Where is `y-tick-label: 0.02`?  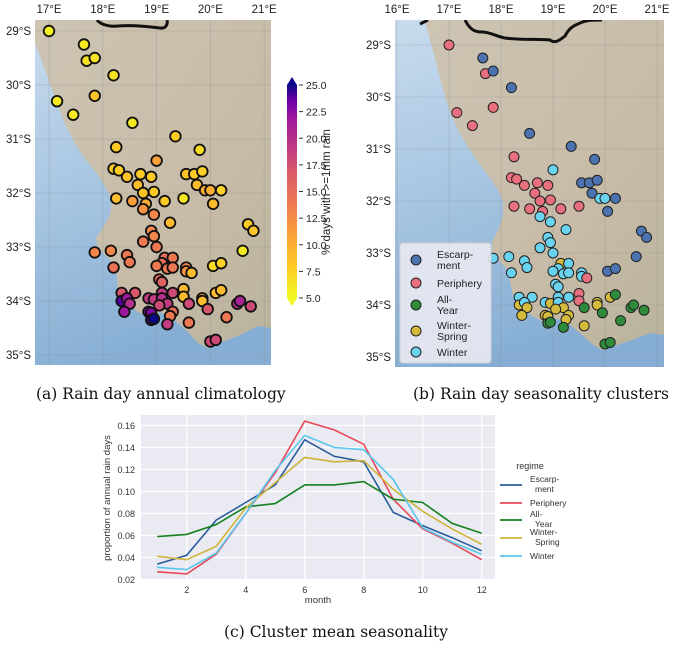 y-tick-label: 0.02 is located at coordinates (126, 580).